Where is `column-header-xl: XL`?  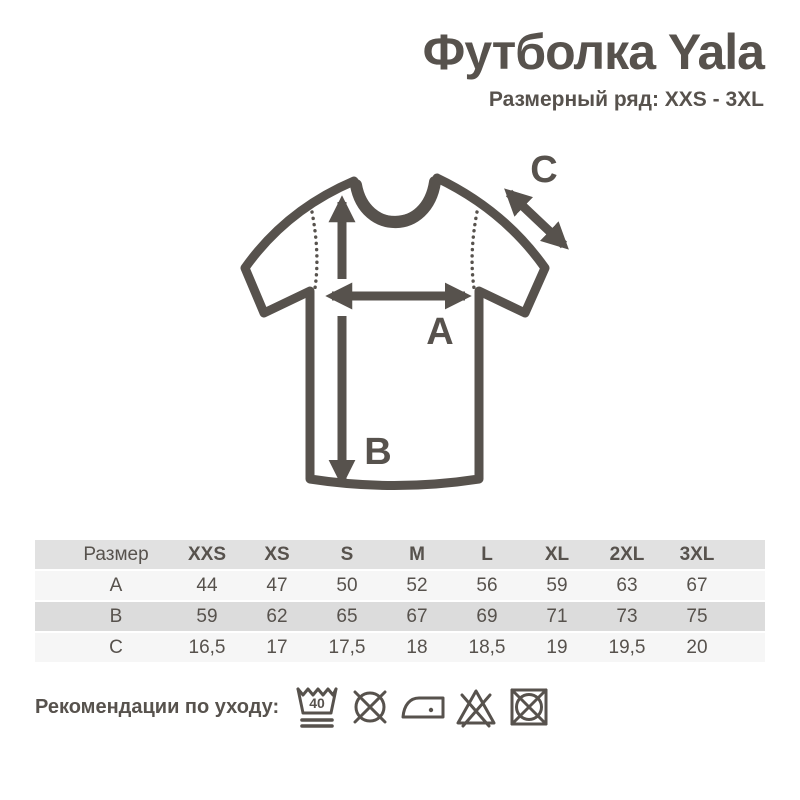
column-header-xl: XL is located at coordinates (557, 555).